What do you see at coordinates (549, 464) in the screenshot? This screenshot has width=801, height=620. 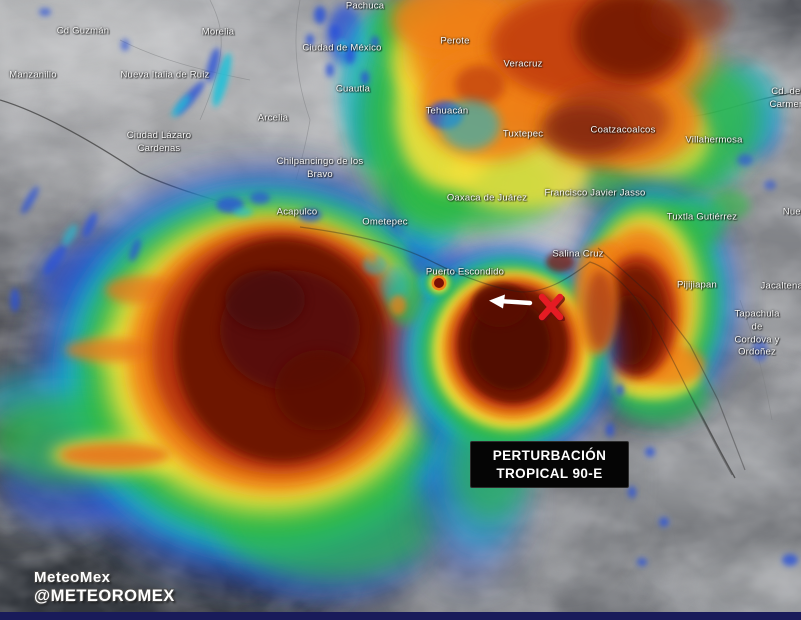 I see `annotation-box: PERTURBACIÓN TROPICAL 90-E` at bounding box center [549, 464].